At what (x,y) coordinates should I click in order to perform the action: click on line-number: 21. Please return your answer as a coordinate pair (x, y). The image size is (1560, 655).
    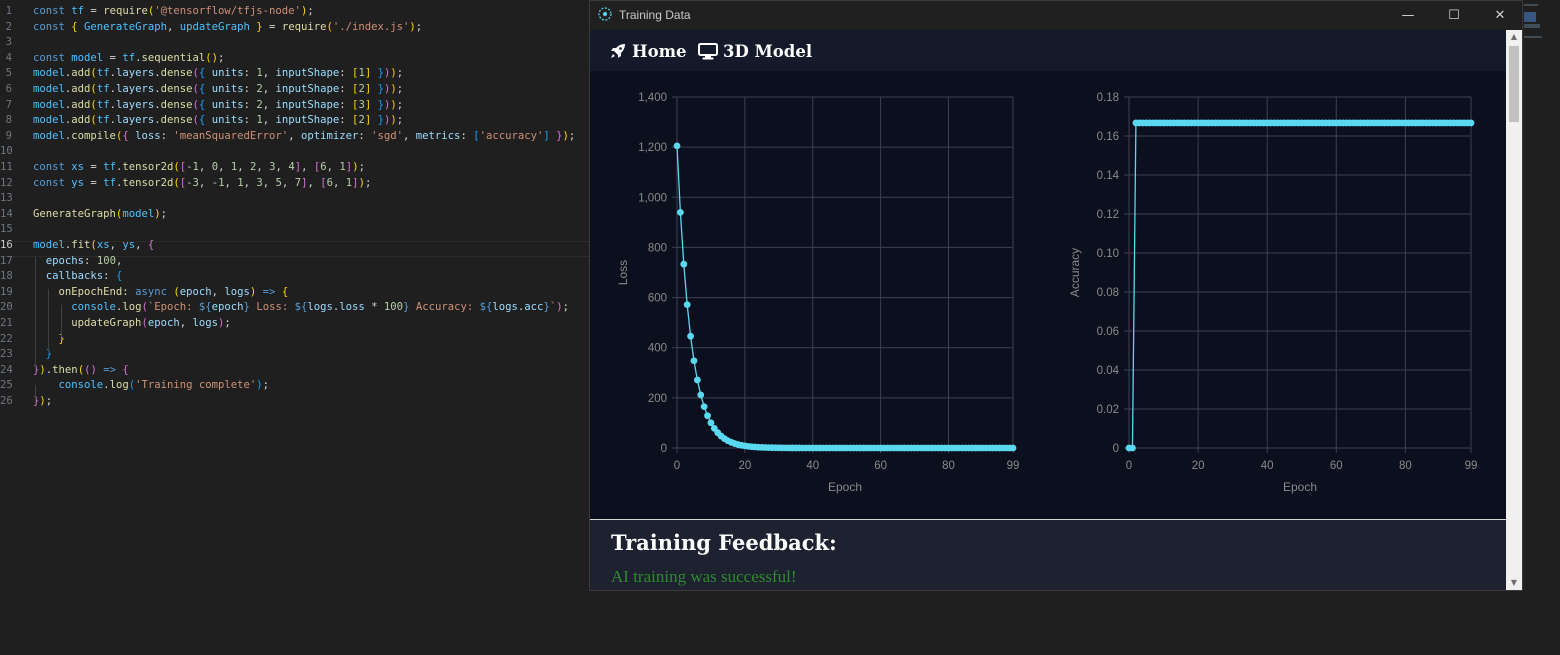
    Looking at the image, I should click on (6, 323).